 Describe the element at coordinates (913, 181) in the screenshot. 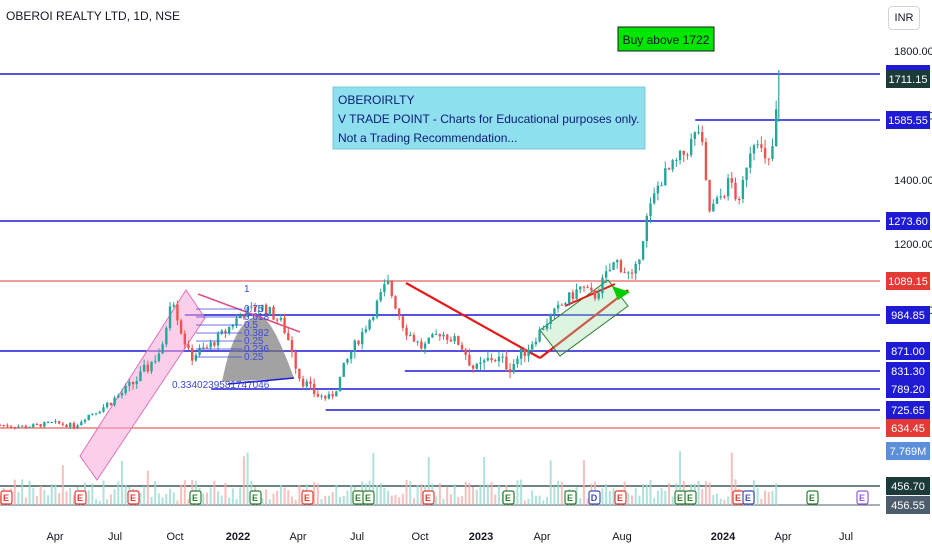

I see `price-tick-label: 1400.00` at that location.